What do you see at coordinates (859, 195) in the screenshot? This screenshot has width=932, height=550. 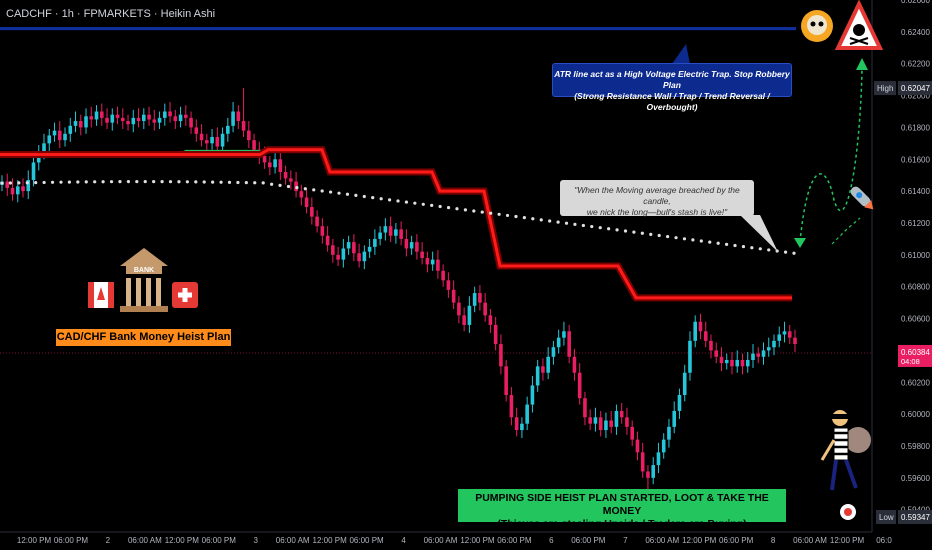 I see `rocket-window` at bounding box center [859, 195].